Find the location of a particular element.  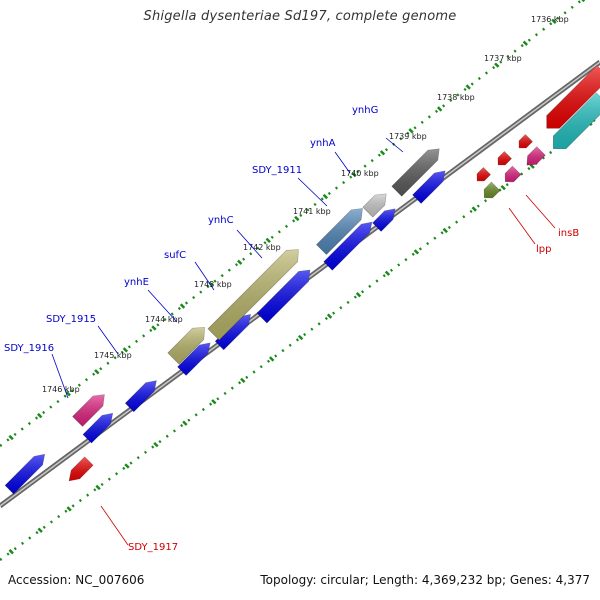

ynhA-arrow-shade is located at coordinates (374, 205).